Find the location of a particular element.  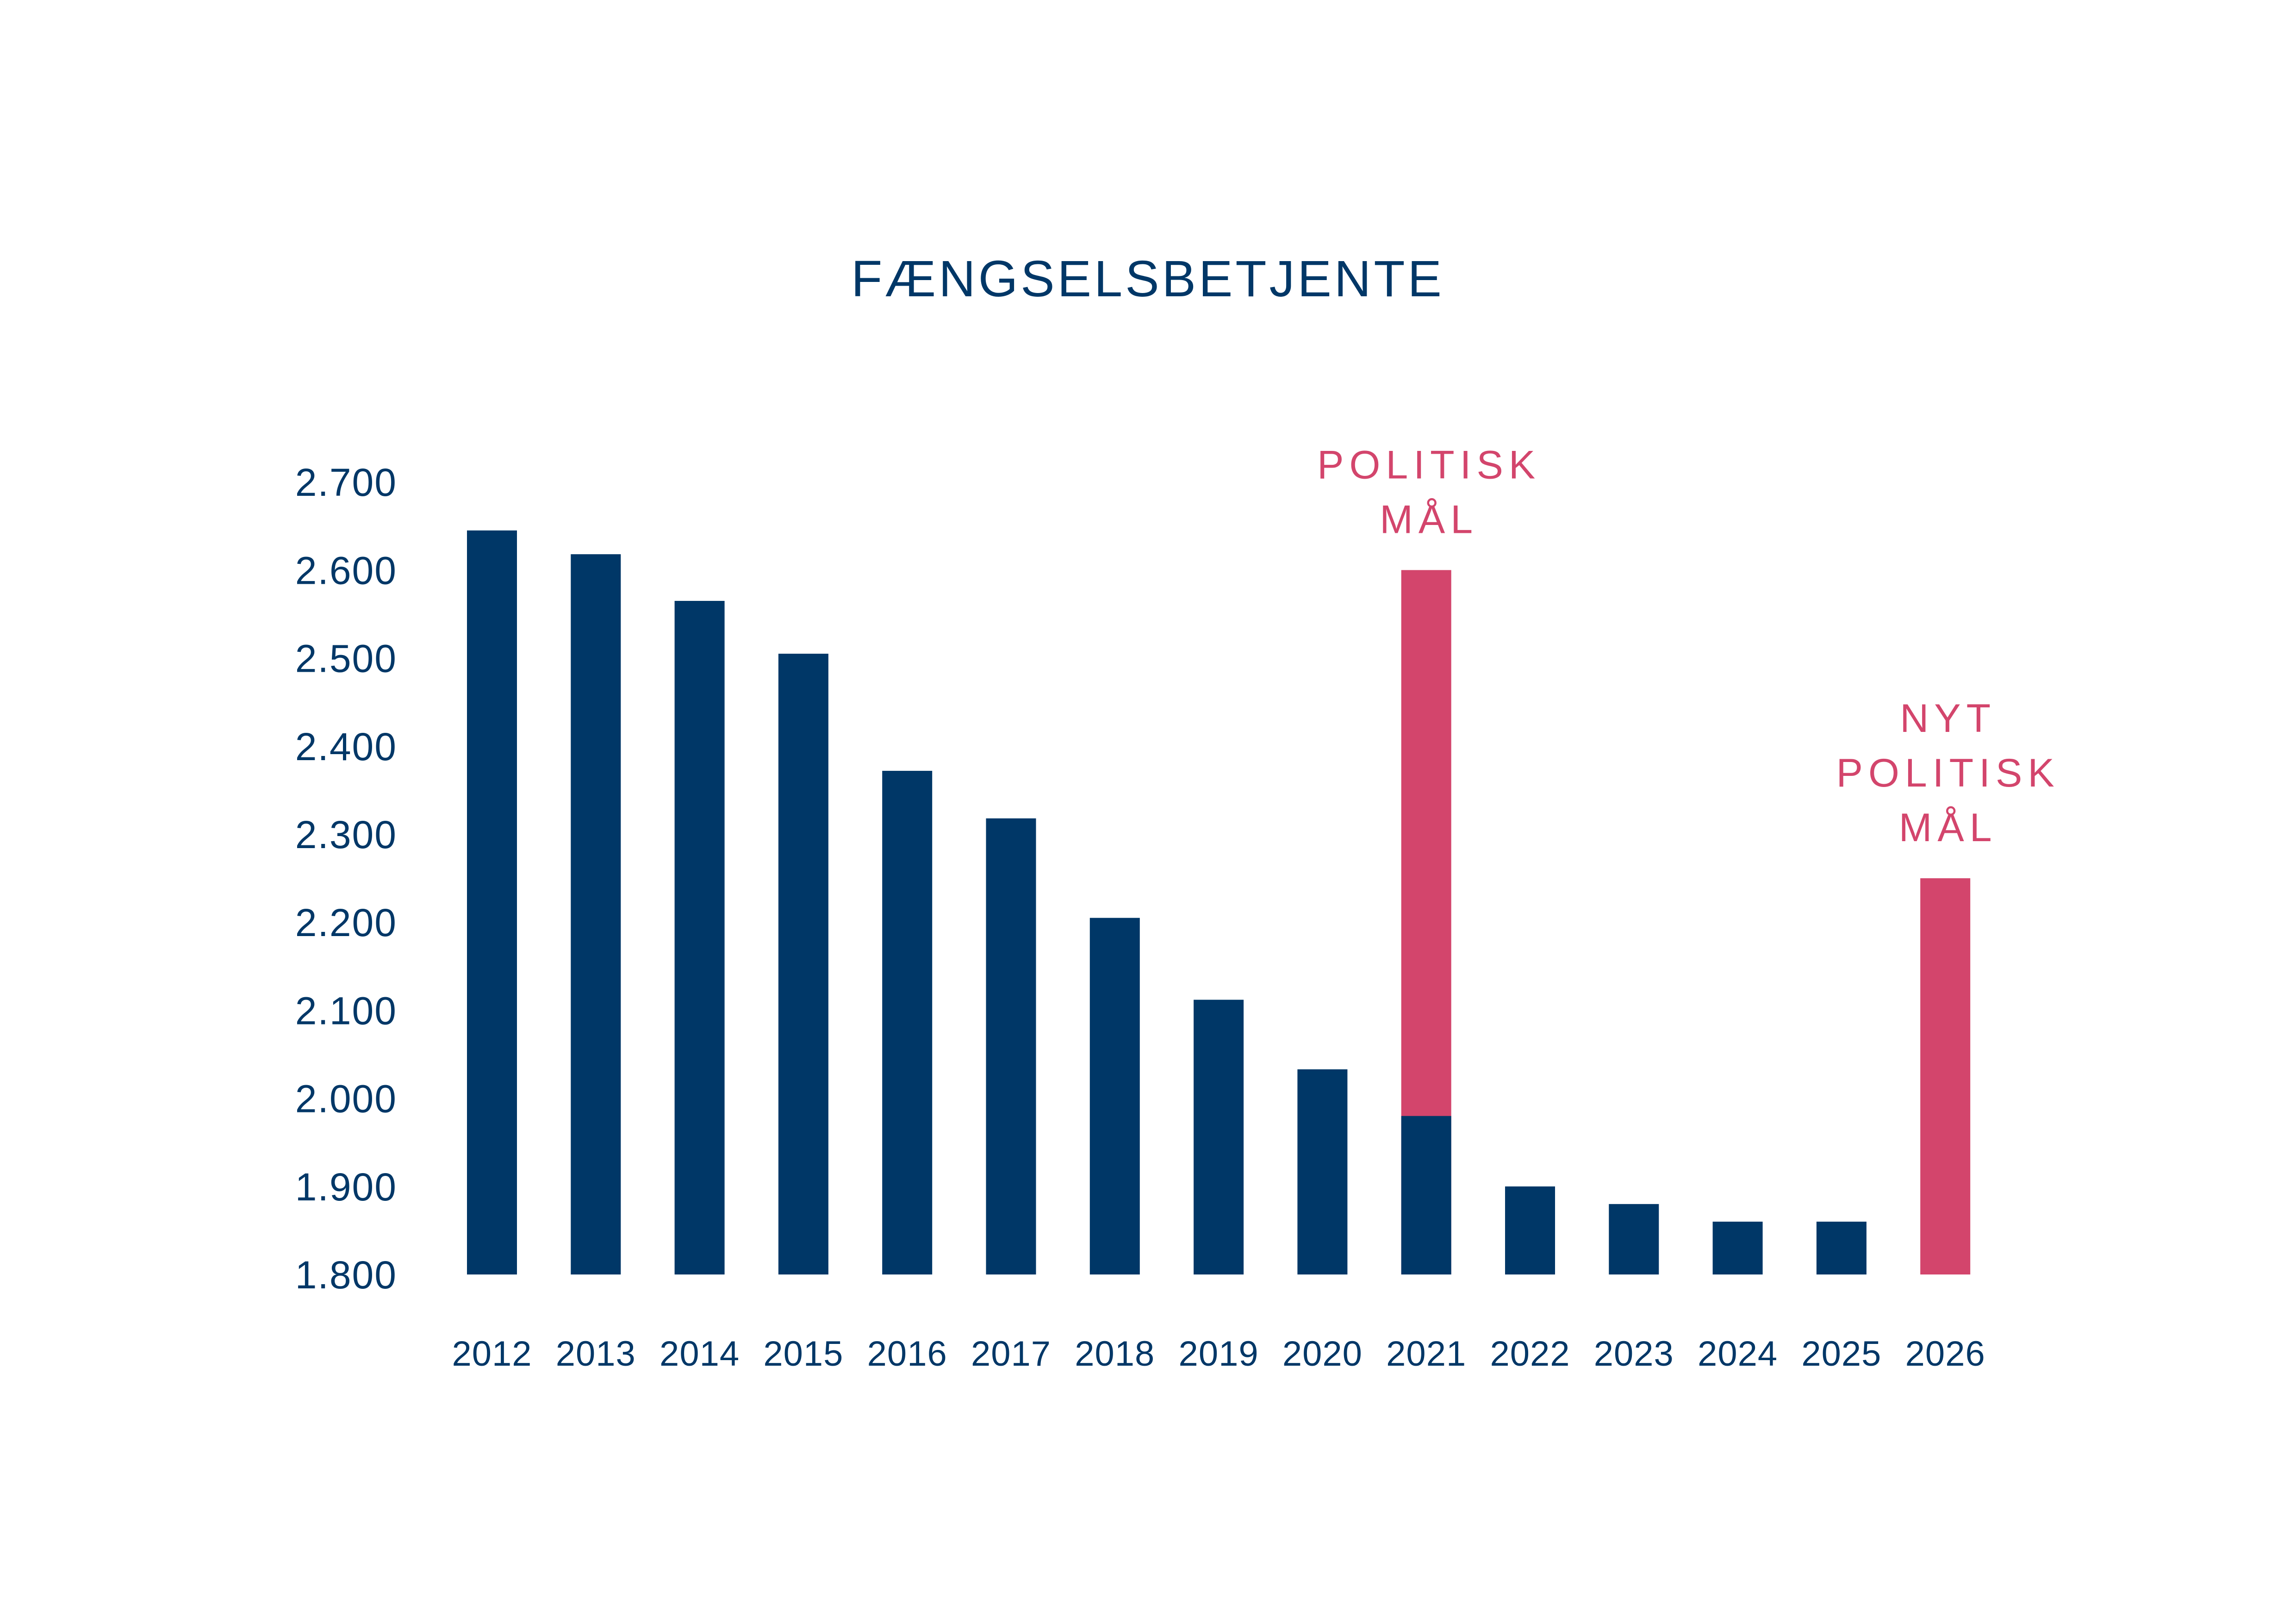

annotation-2021: POLITISK MÅL is located at coordinates (1429, 492).